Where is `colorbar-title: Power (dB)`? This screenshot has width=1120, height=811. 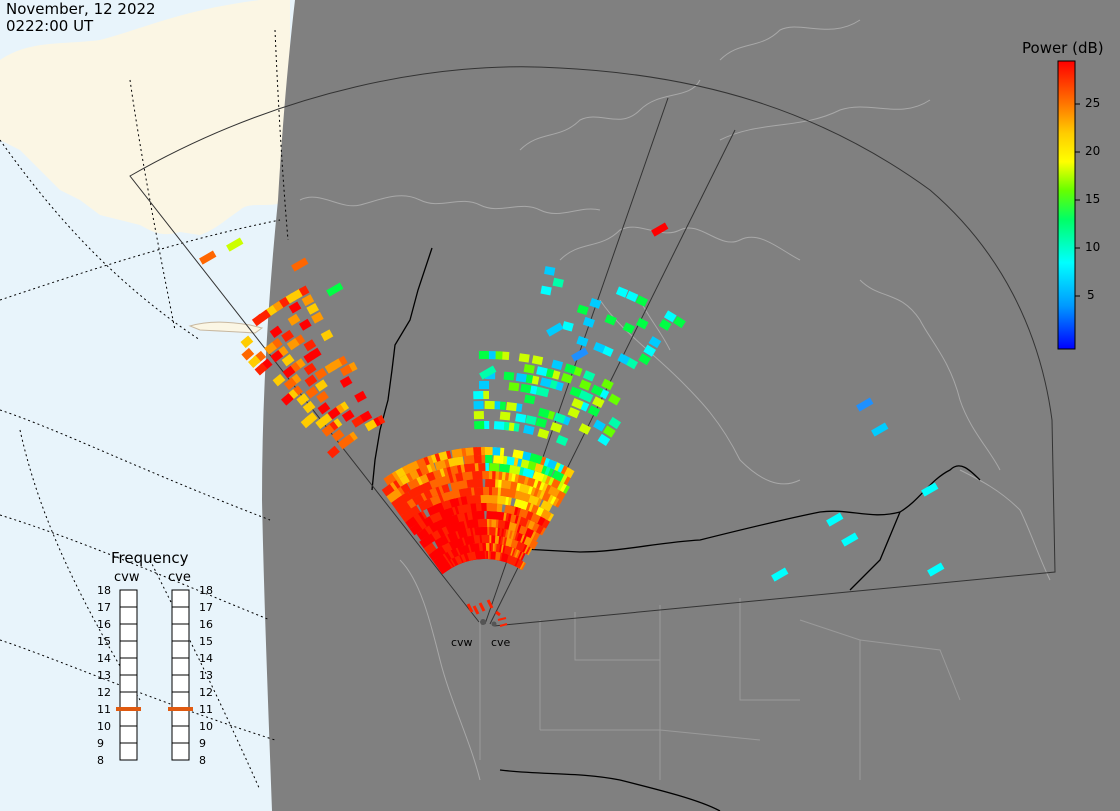 colorbar-title: Power (dB) is located at coordinates (1063, 48).